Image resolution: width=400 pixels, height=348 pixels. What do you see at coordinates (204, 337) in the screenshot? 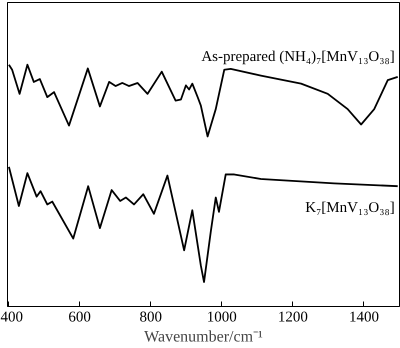
I see `x-axis-title: Wavenumber/cm⁻¹` at bounding box center [204, 337].